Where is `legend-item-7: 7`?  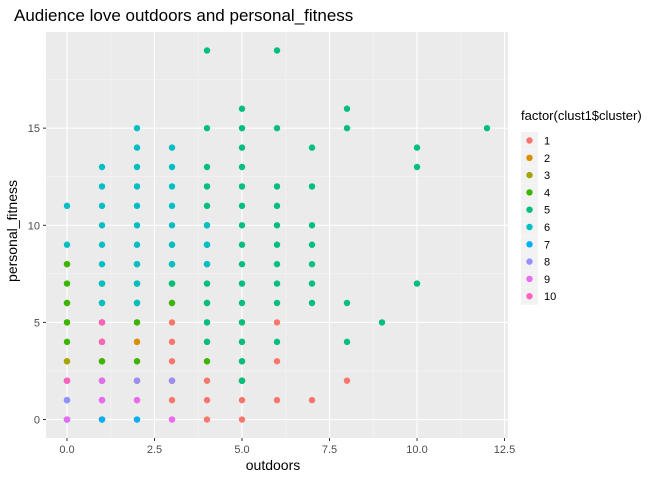
legend-item-7: 7 is located at coordinates (535, 244).